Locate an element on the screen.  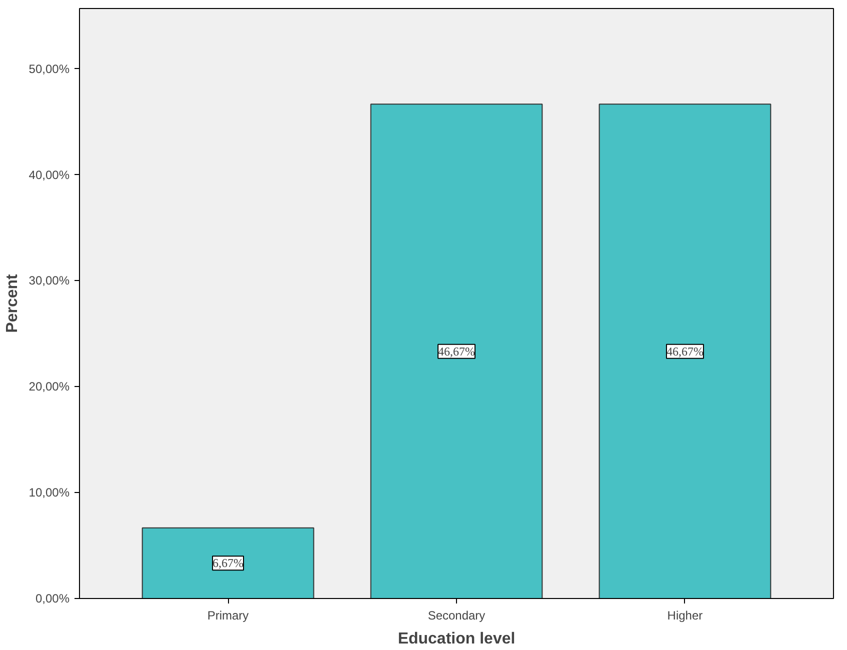
y-tick-label: 0,00% is located at coordinates (52, 599).